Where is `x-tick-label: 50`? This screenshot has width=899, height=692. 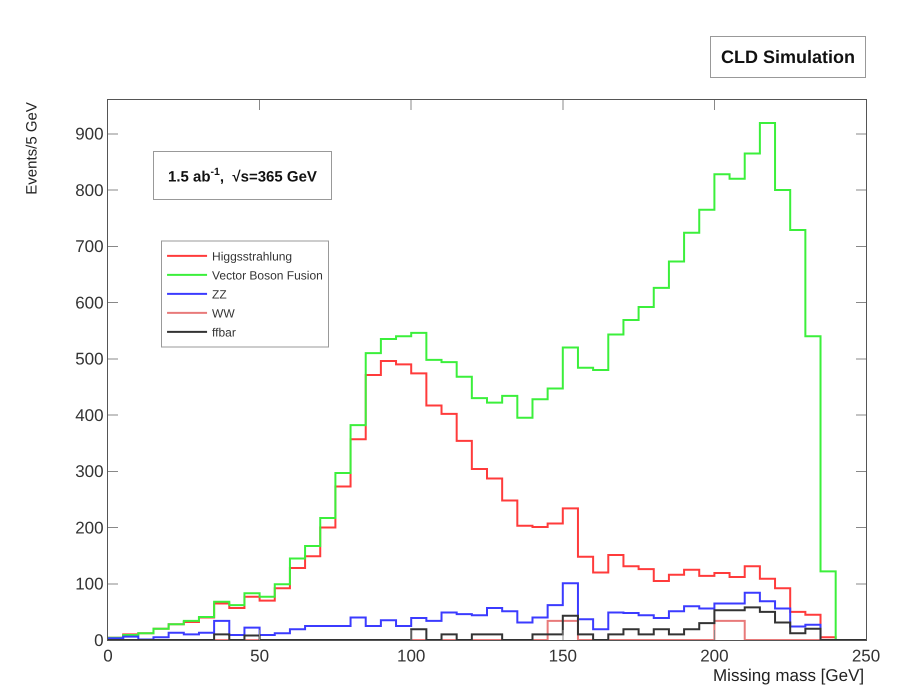
x-tick-label: 50 is located at coordinates (260, 656).